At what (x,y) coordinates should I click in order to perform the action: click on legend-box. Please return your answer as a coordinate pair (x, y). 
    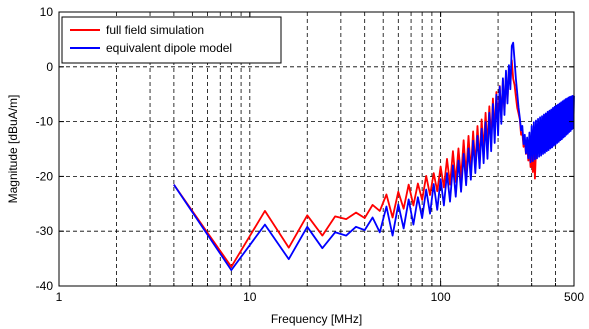
    Looking at the image, I should click on (171, 40).